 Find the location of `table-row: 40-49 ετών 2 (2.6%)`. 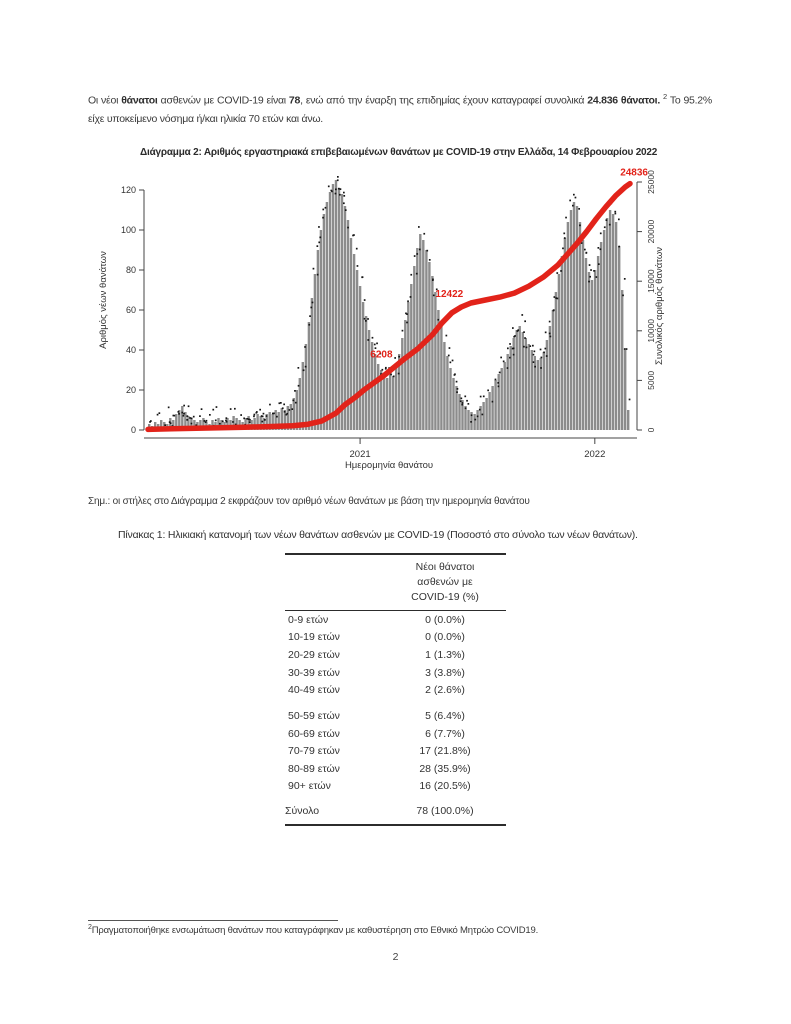

table-row: 40-49 ετών 2 (2.6%) is located at coordinates (395, 690).